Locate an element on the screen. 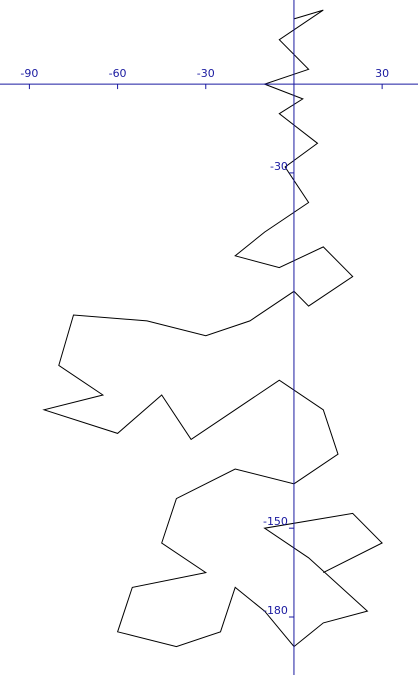  x-tick-label: 30 is located at coordinates (382, 73).